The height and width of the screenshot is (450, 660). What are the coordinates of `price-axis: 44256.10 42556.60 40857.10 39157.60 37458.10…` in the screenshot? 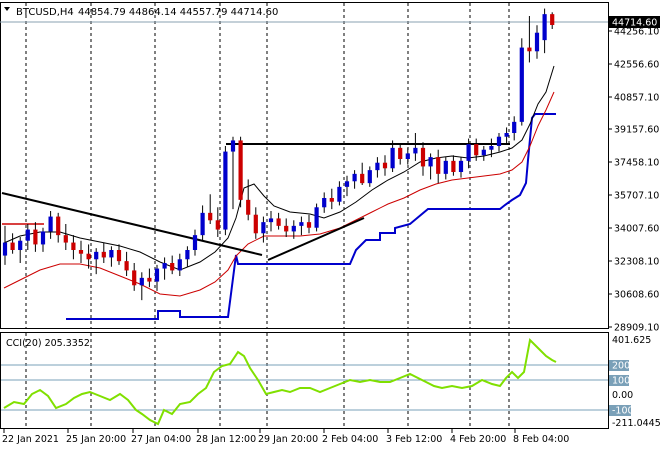 It's located at (633, 180).